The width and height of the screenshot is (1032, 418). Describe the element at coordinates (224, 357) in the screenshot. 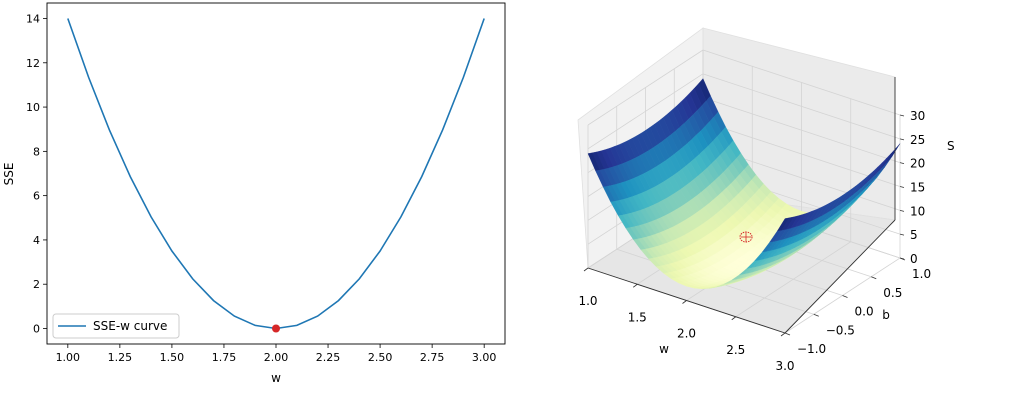

I see `x-tick-label: 1.75` at that location.